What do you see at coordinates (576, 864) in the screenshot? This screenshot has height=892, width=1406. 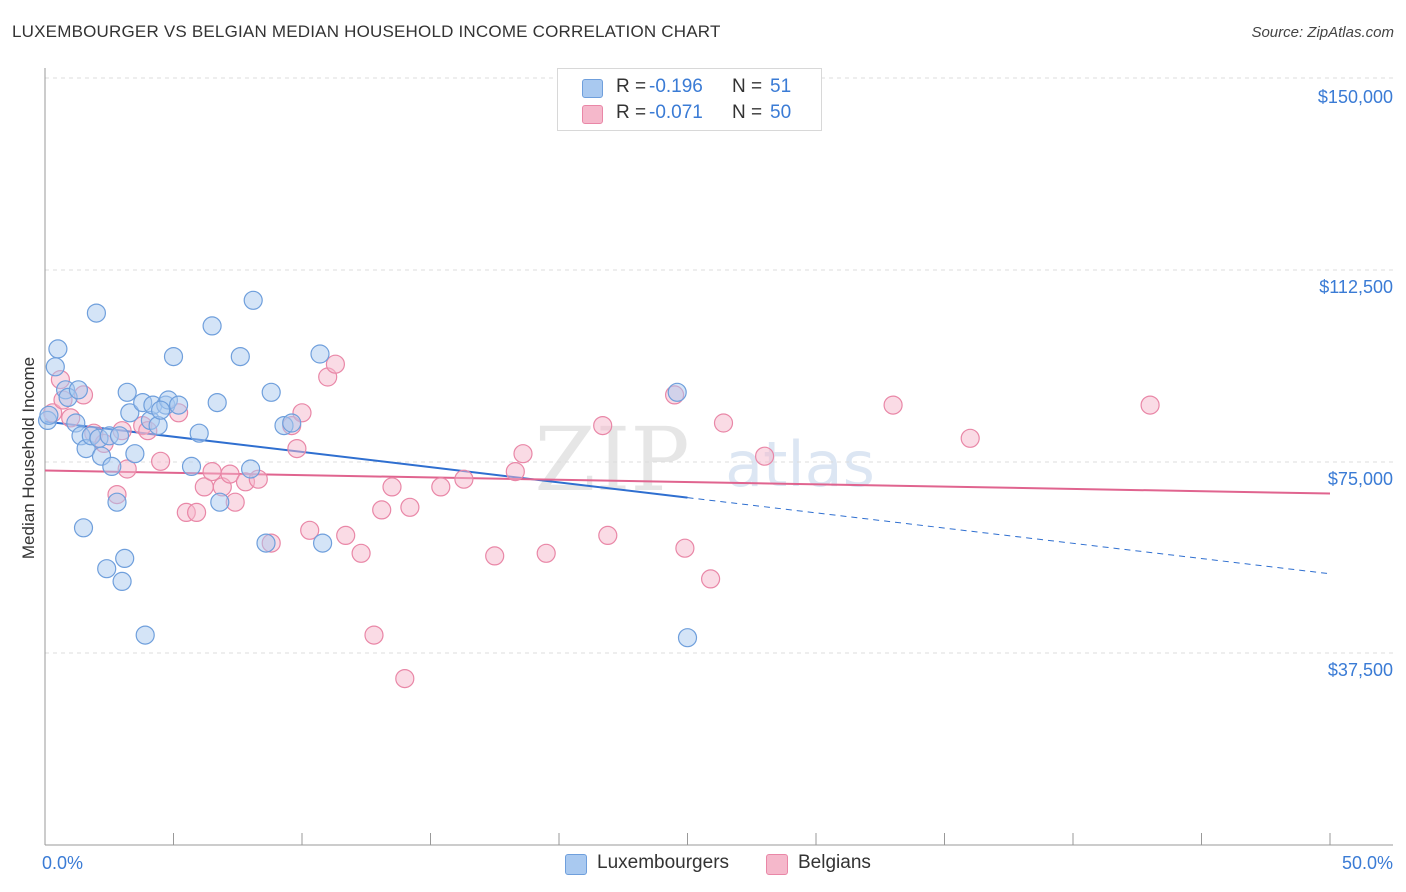 I see `bottom-legend-swatch-blue` at bounding box center [576, 864].